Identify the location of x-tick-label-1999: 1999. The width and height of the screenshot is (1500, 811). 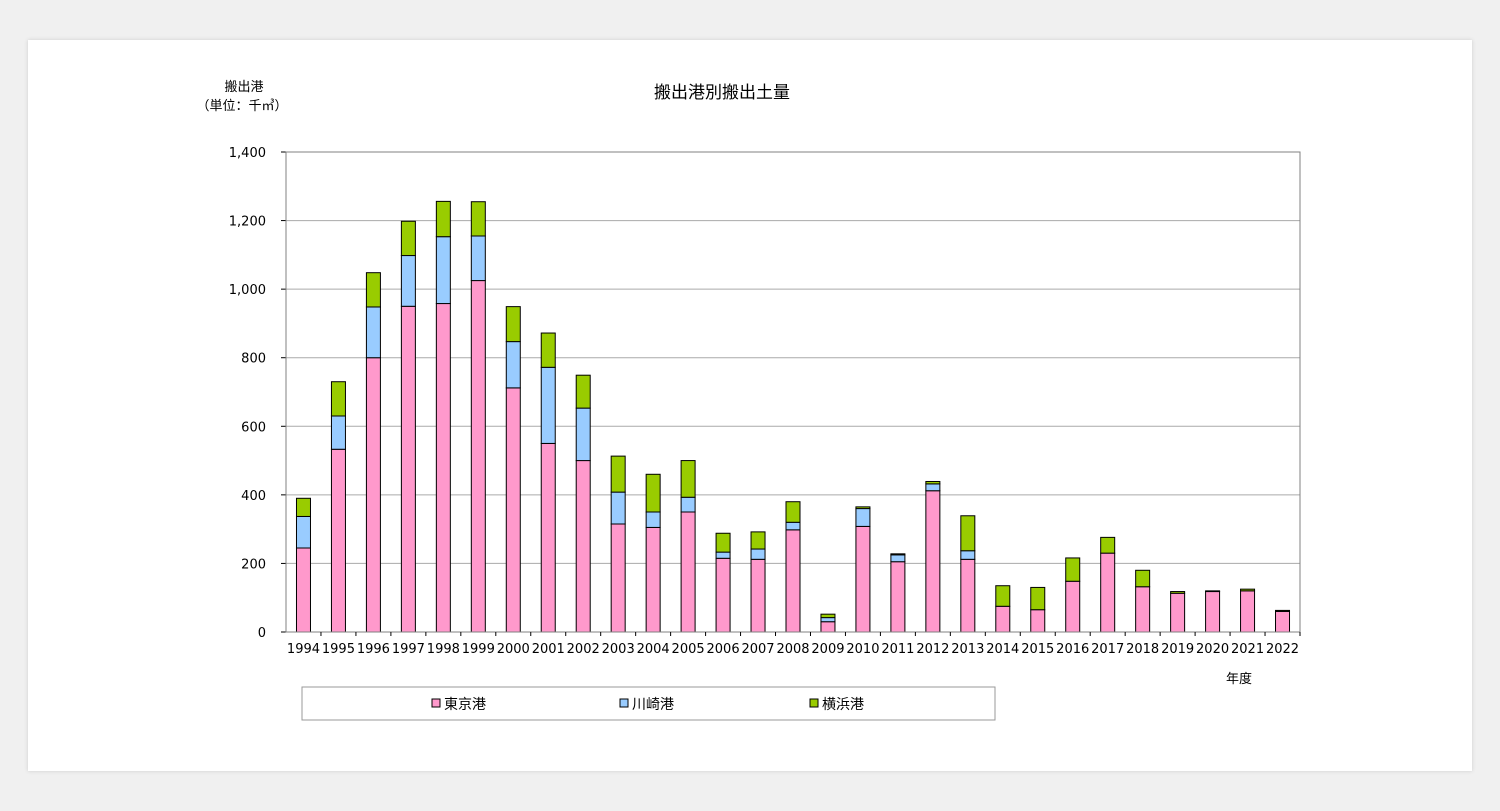
(478, 649).